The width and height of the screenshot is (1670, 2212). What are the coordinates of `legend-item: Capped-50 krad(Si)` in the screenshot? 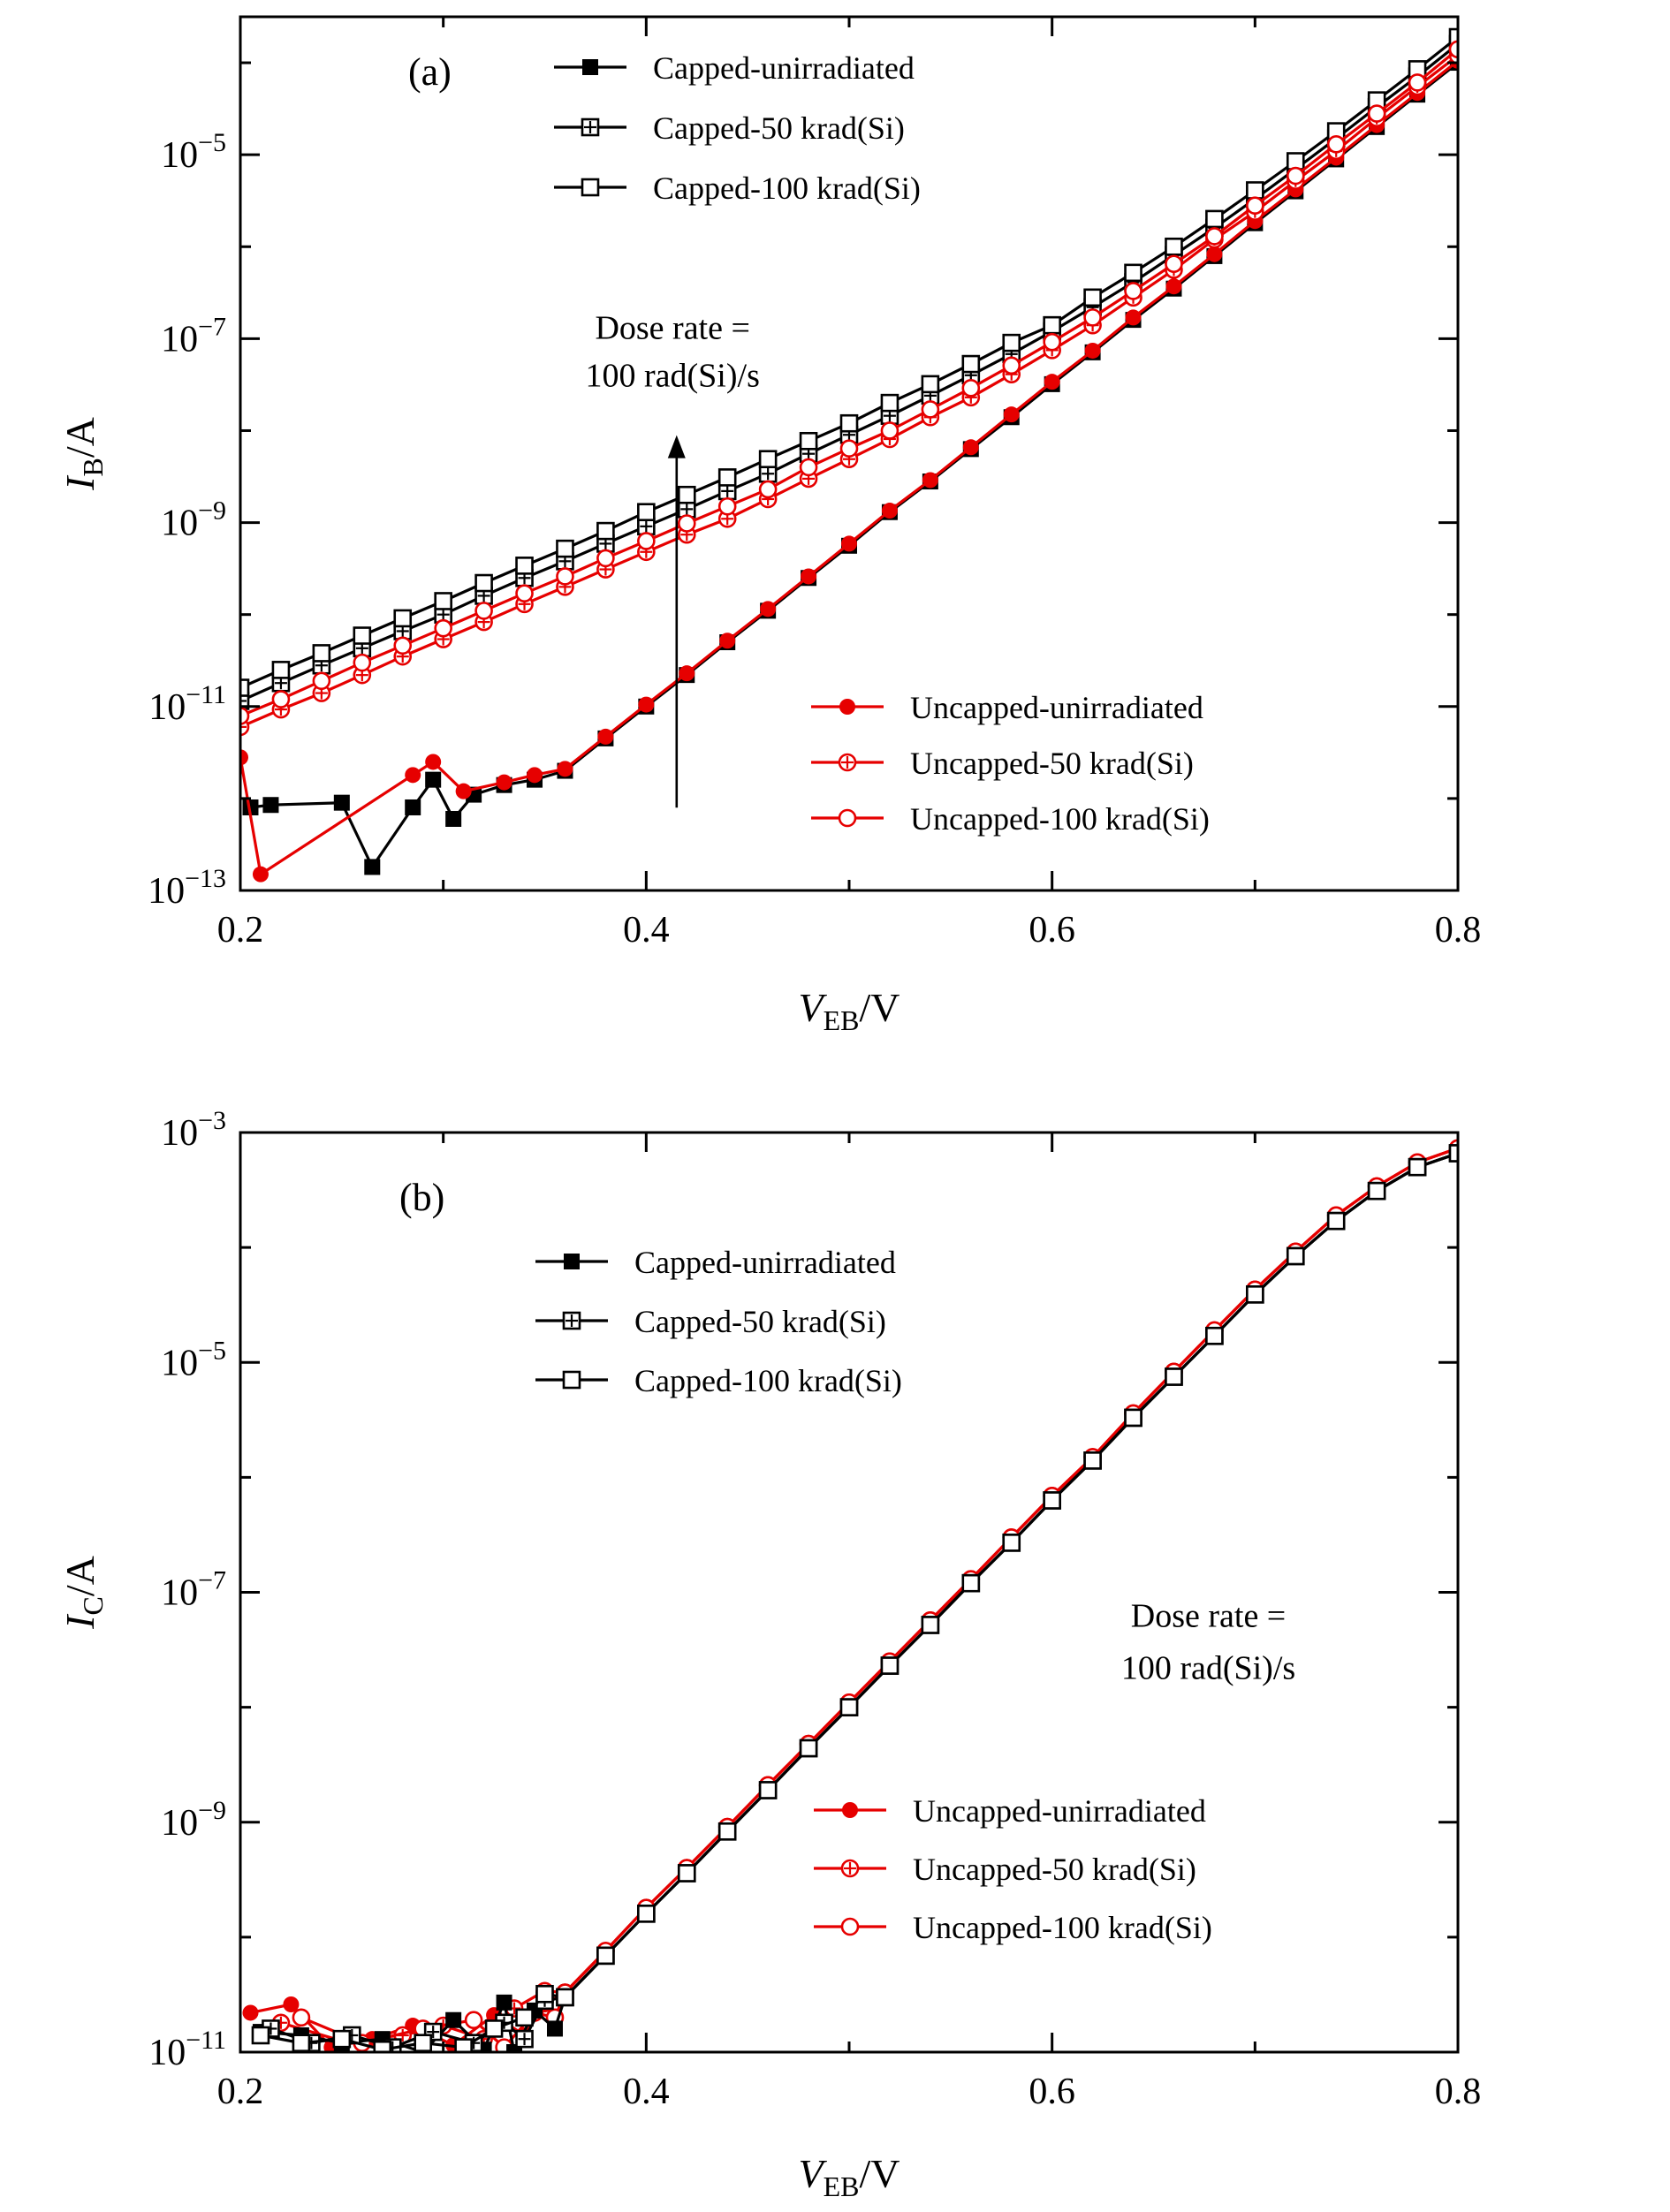 It's located at (710, 1321).